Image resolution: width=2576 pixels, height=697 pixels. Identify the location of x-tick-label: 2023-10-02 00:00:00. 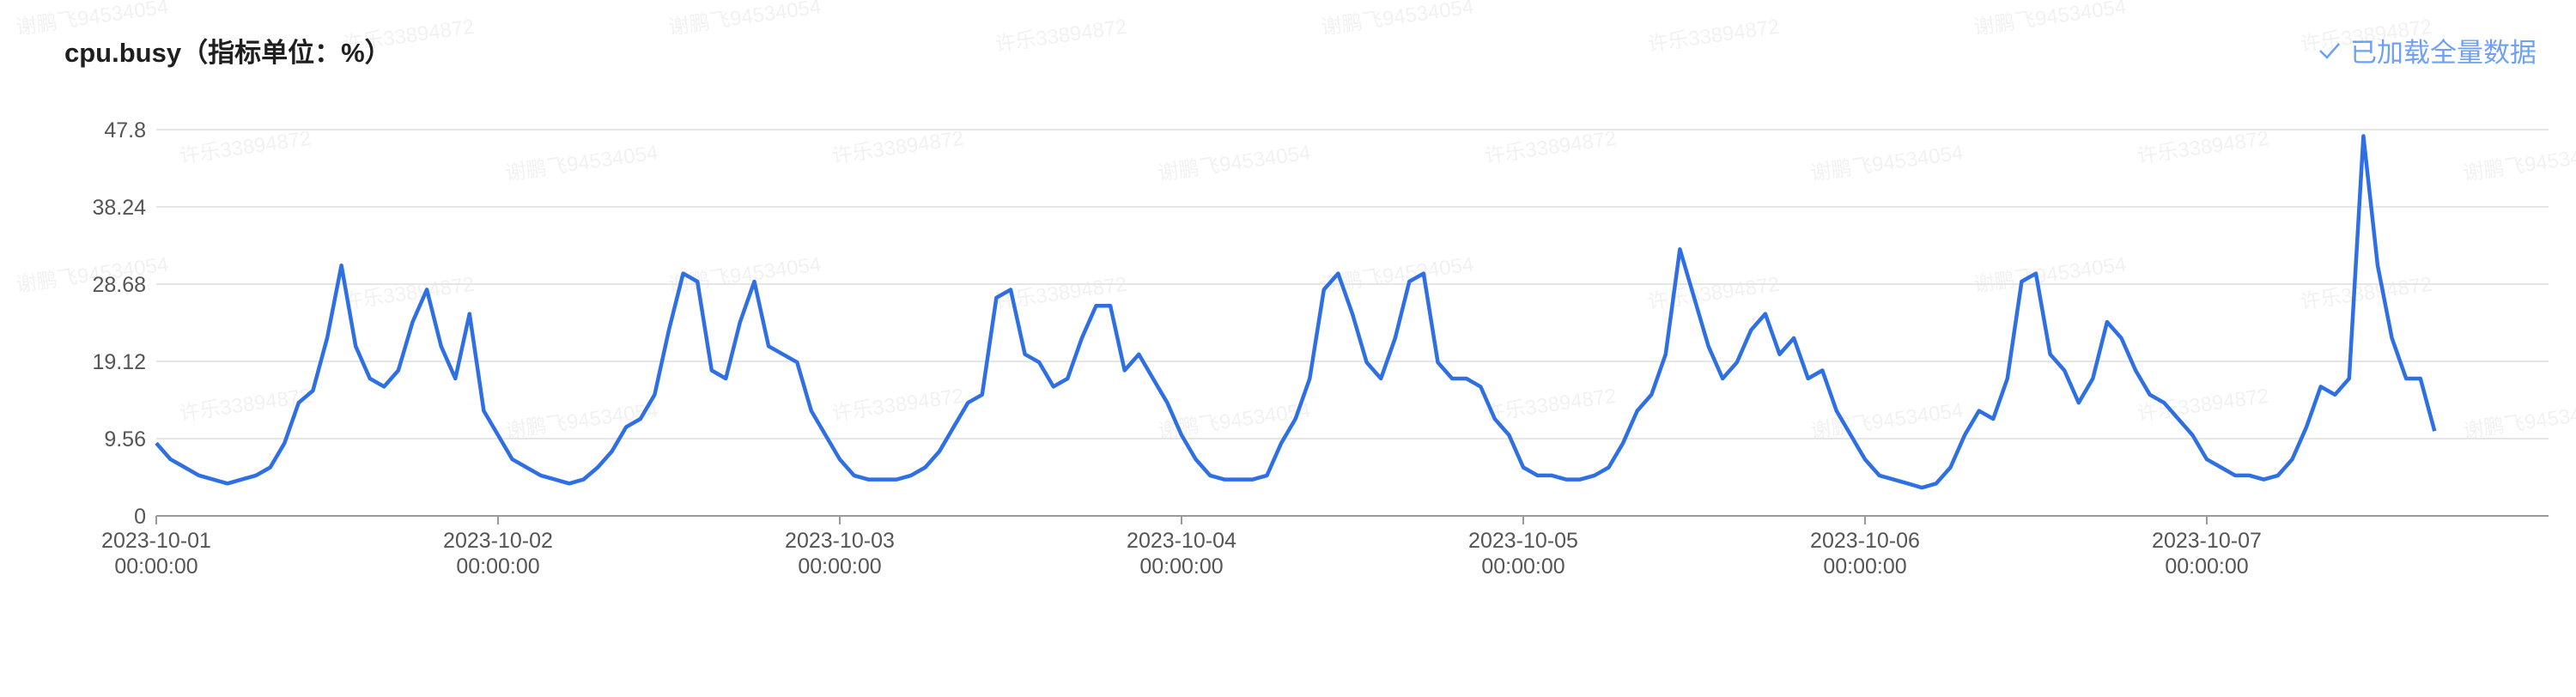
(498, 554).